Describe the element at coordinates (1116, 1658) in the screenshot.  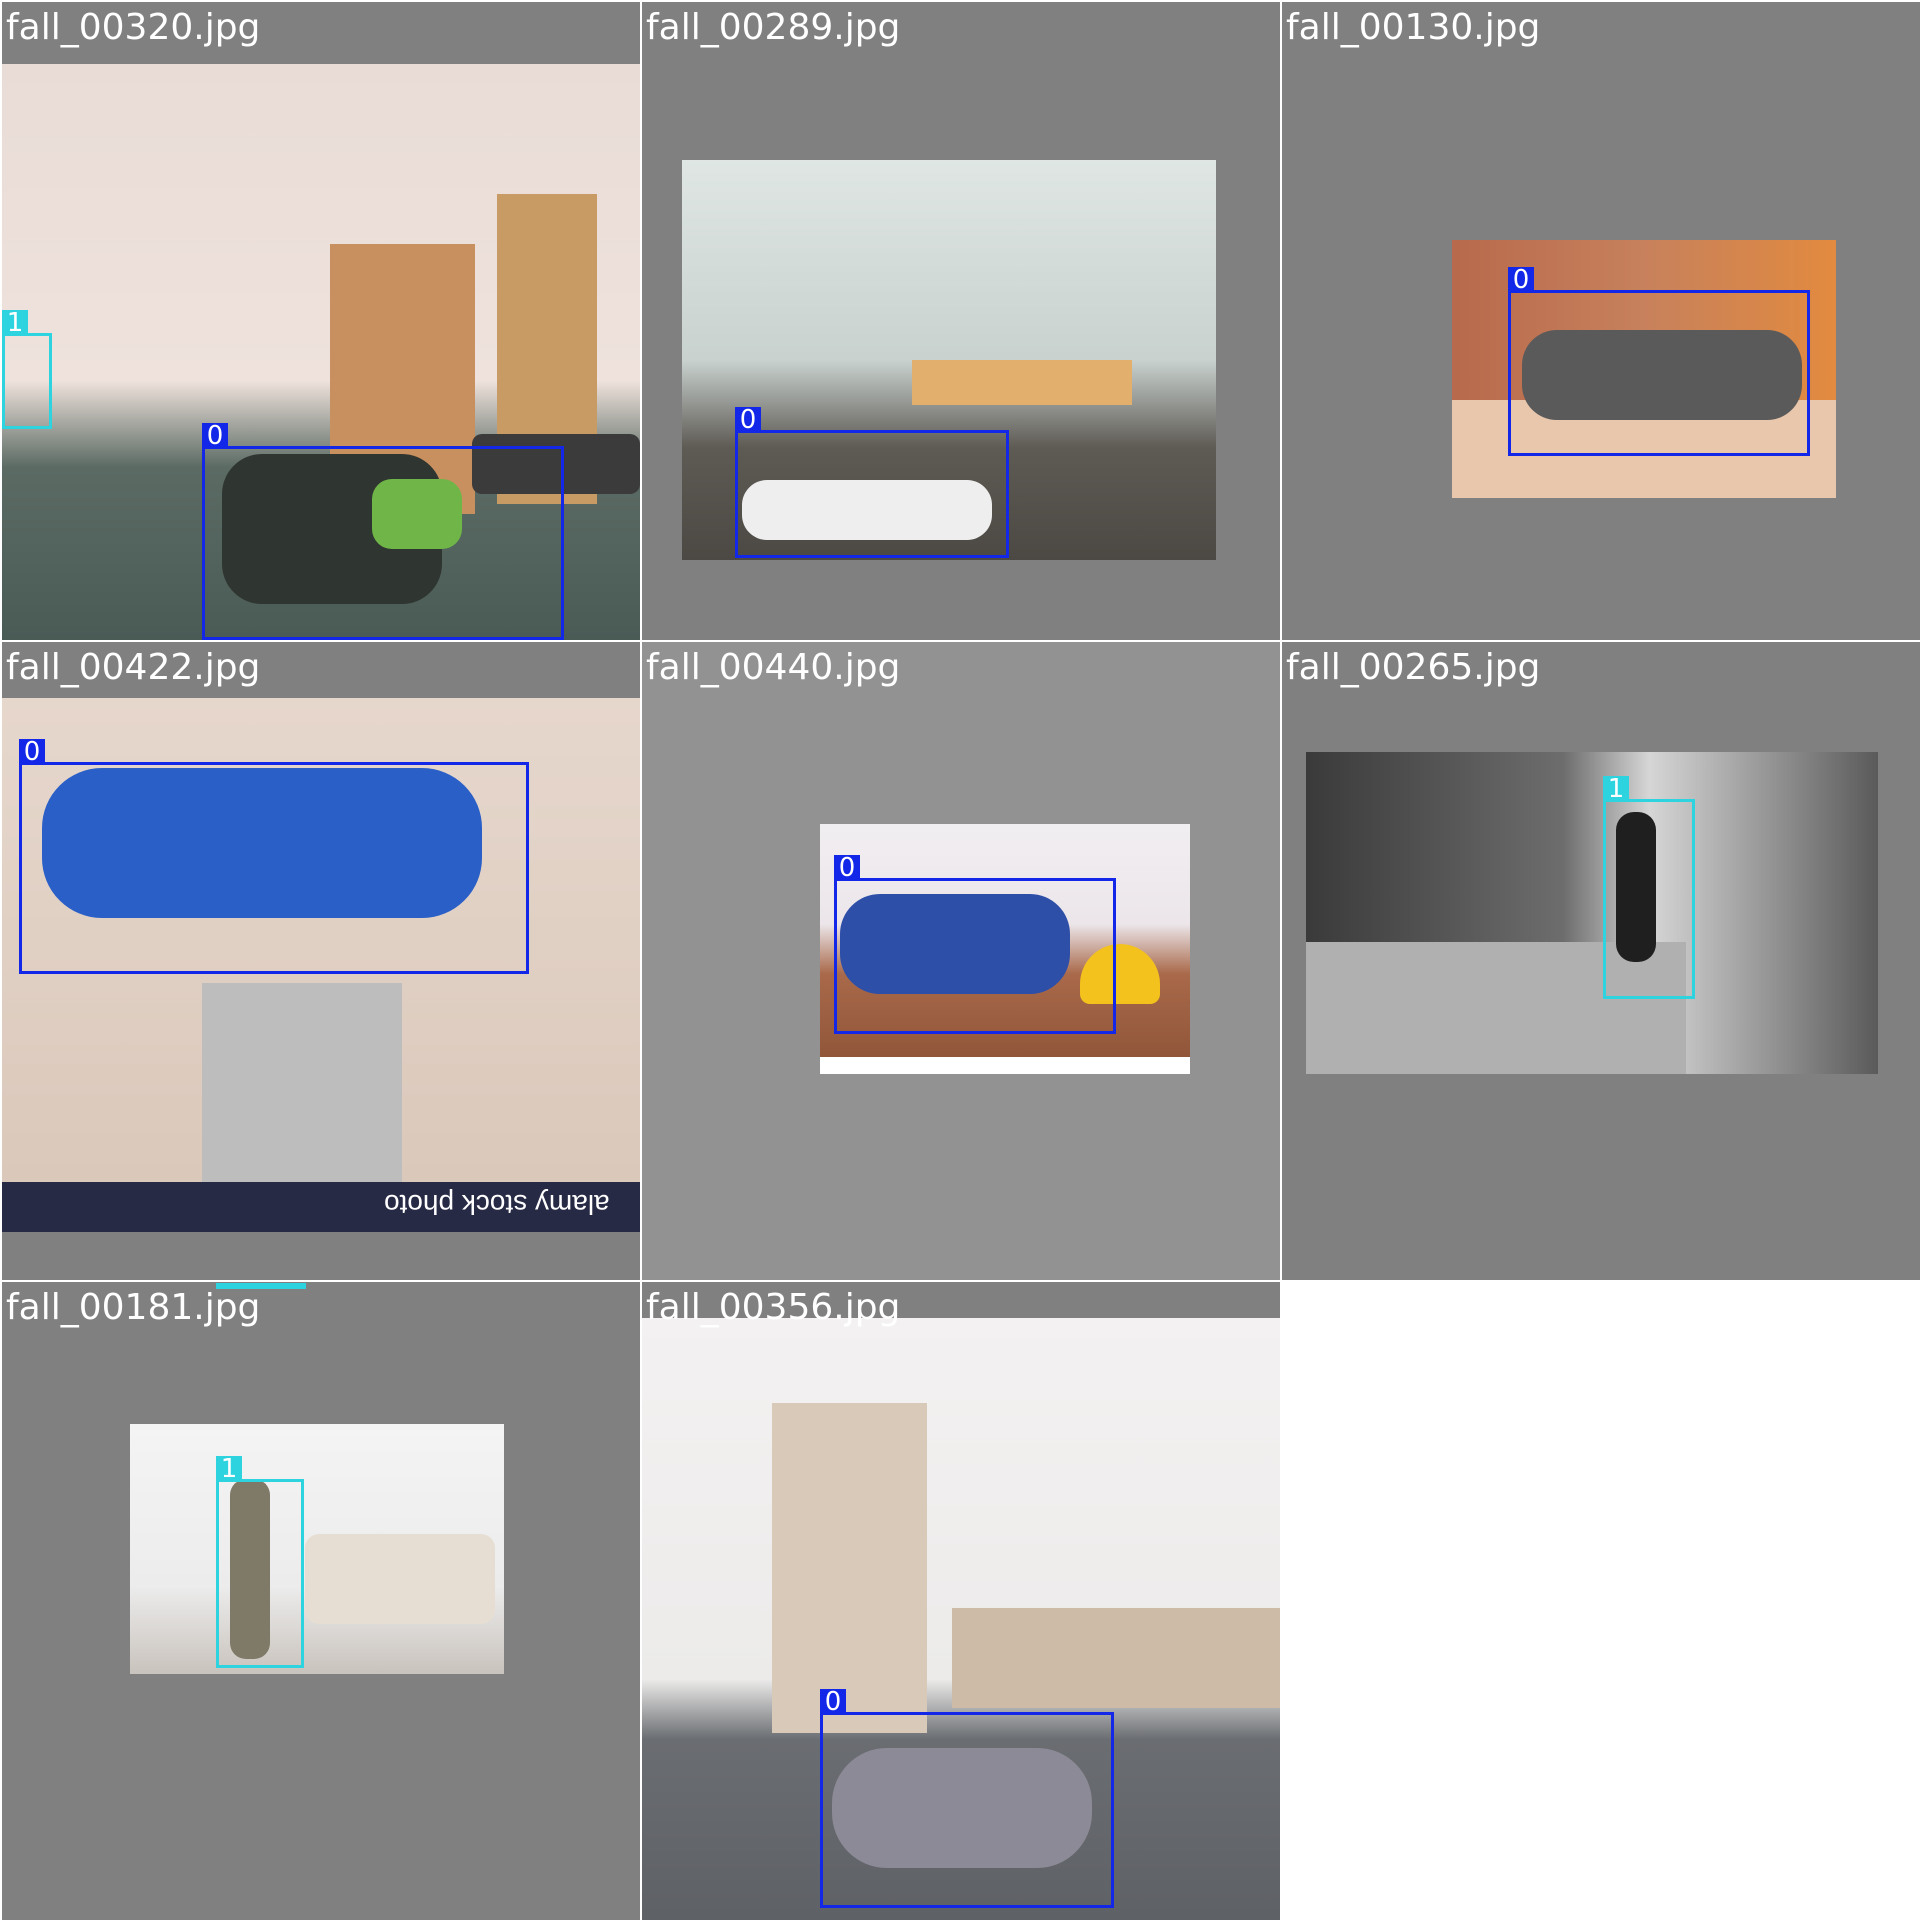
I see `desk-shape` at that location.